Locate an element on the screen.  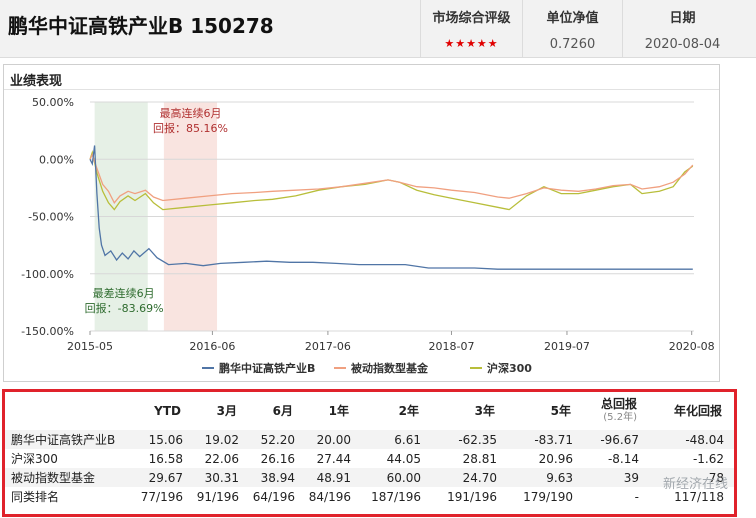
table-cell: 28.81 is located at coordinates (479, 458).